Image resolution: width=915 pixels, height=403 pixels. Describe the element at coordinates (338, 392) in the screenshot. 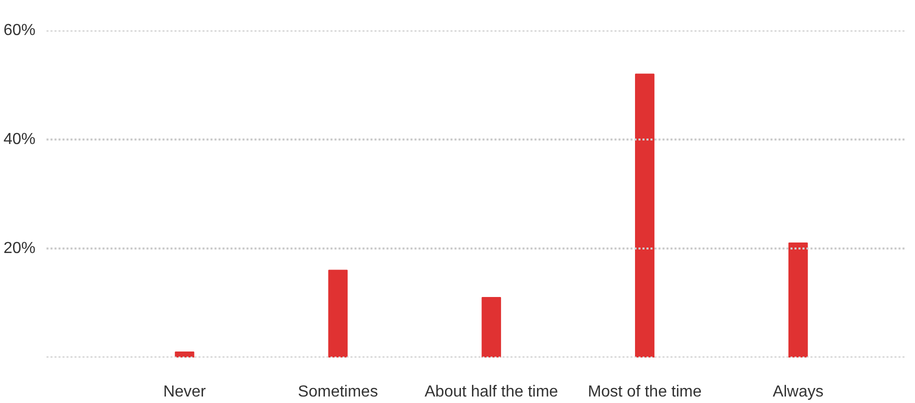

I see `x-tick-label: Sometimes` at that location.